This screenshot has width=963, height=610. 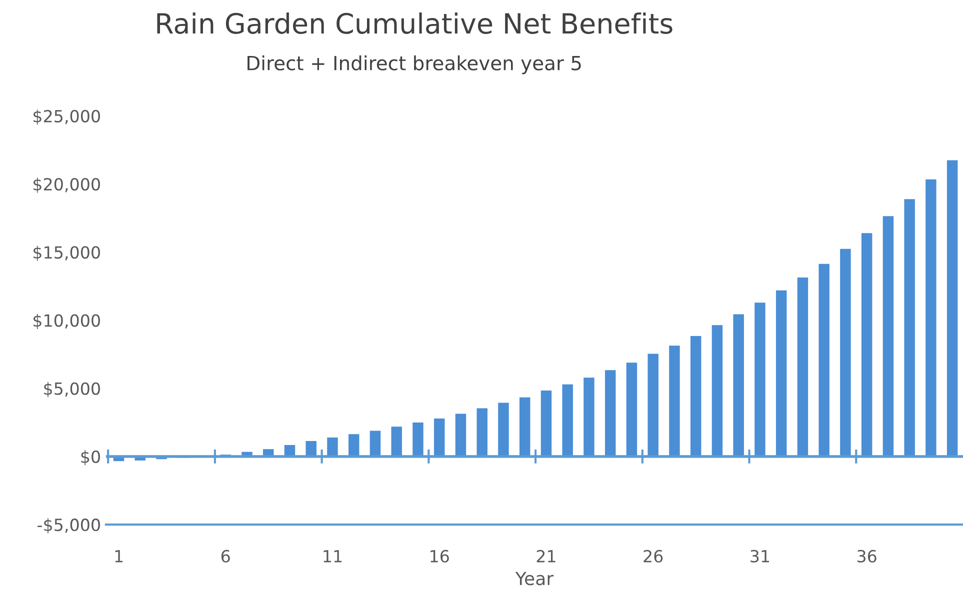 What do you see at coordinates (760, 556) in the screenshot?
I see `x-tick-label: 31` at bounding box center [760, 556].